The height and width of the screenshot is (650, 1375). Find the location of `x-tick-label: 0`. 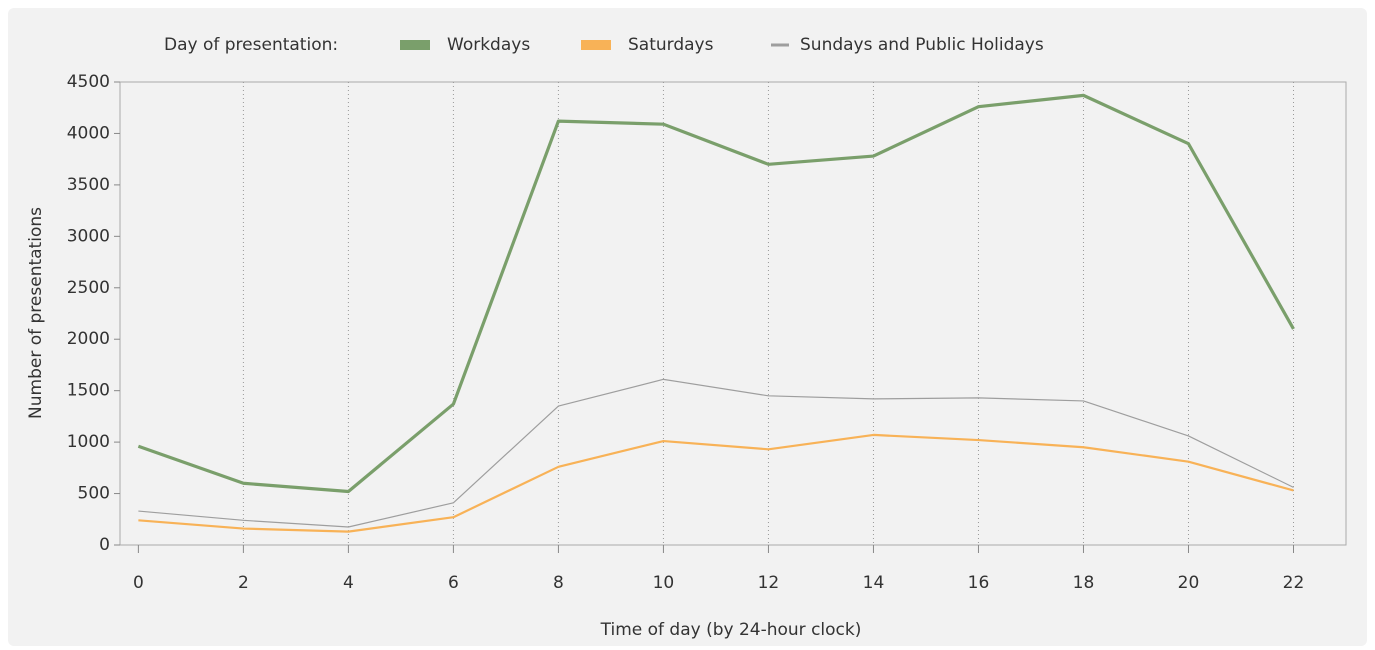

x-tick-label: 0 is located at coordinates (138, 583).